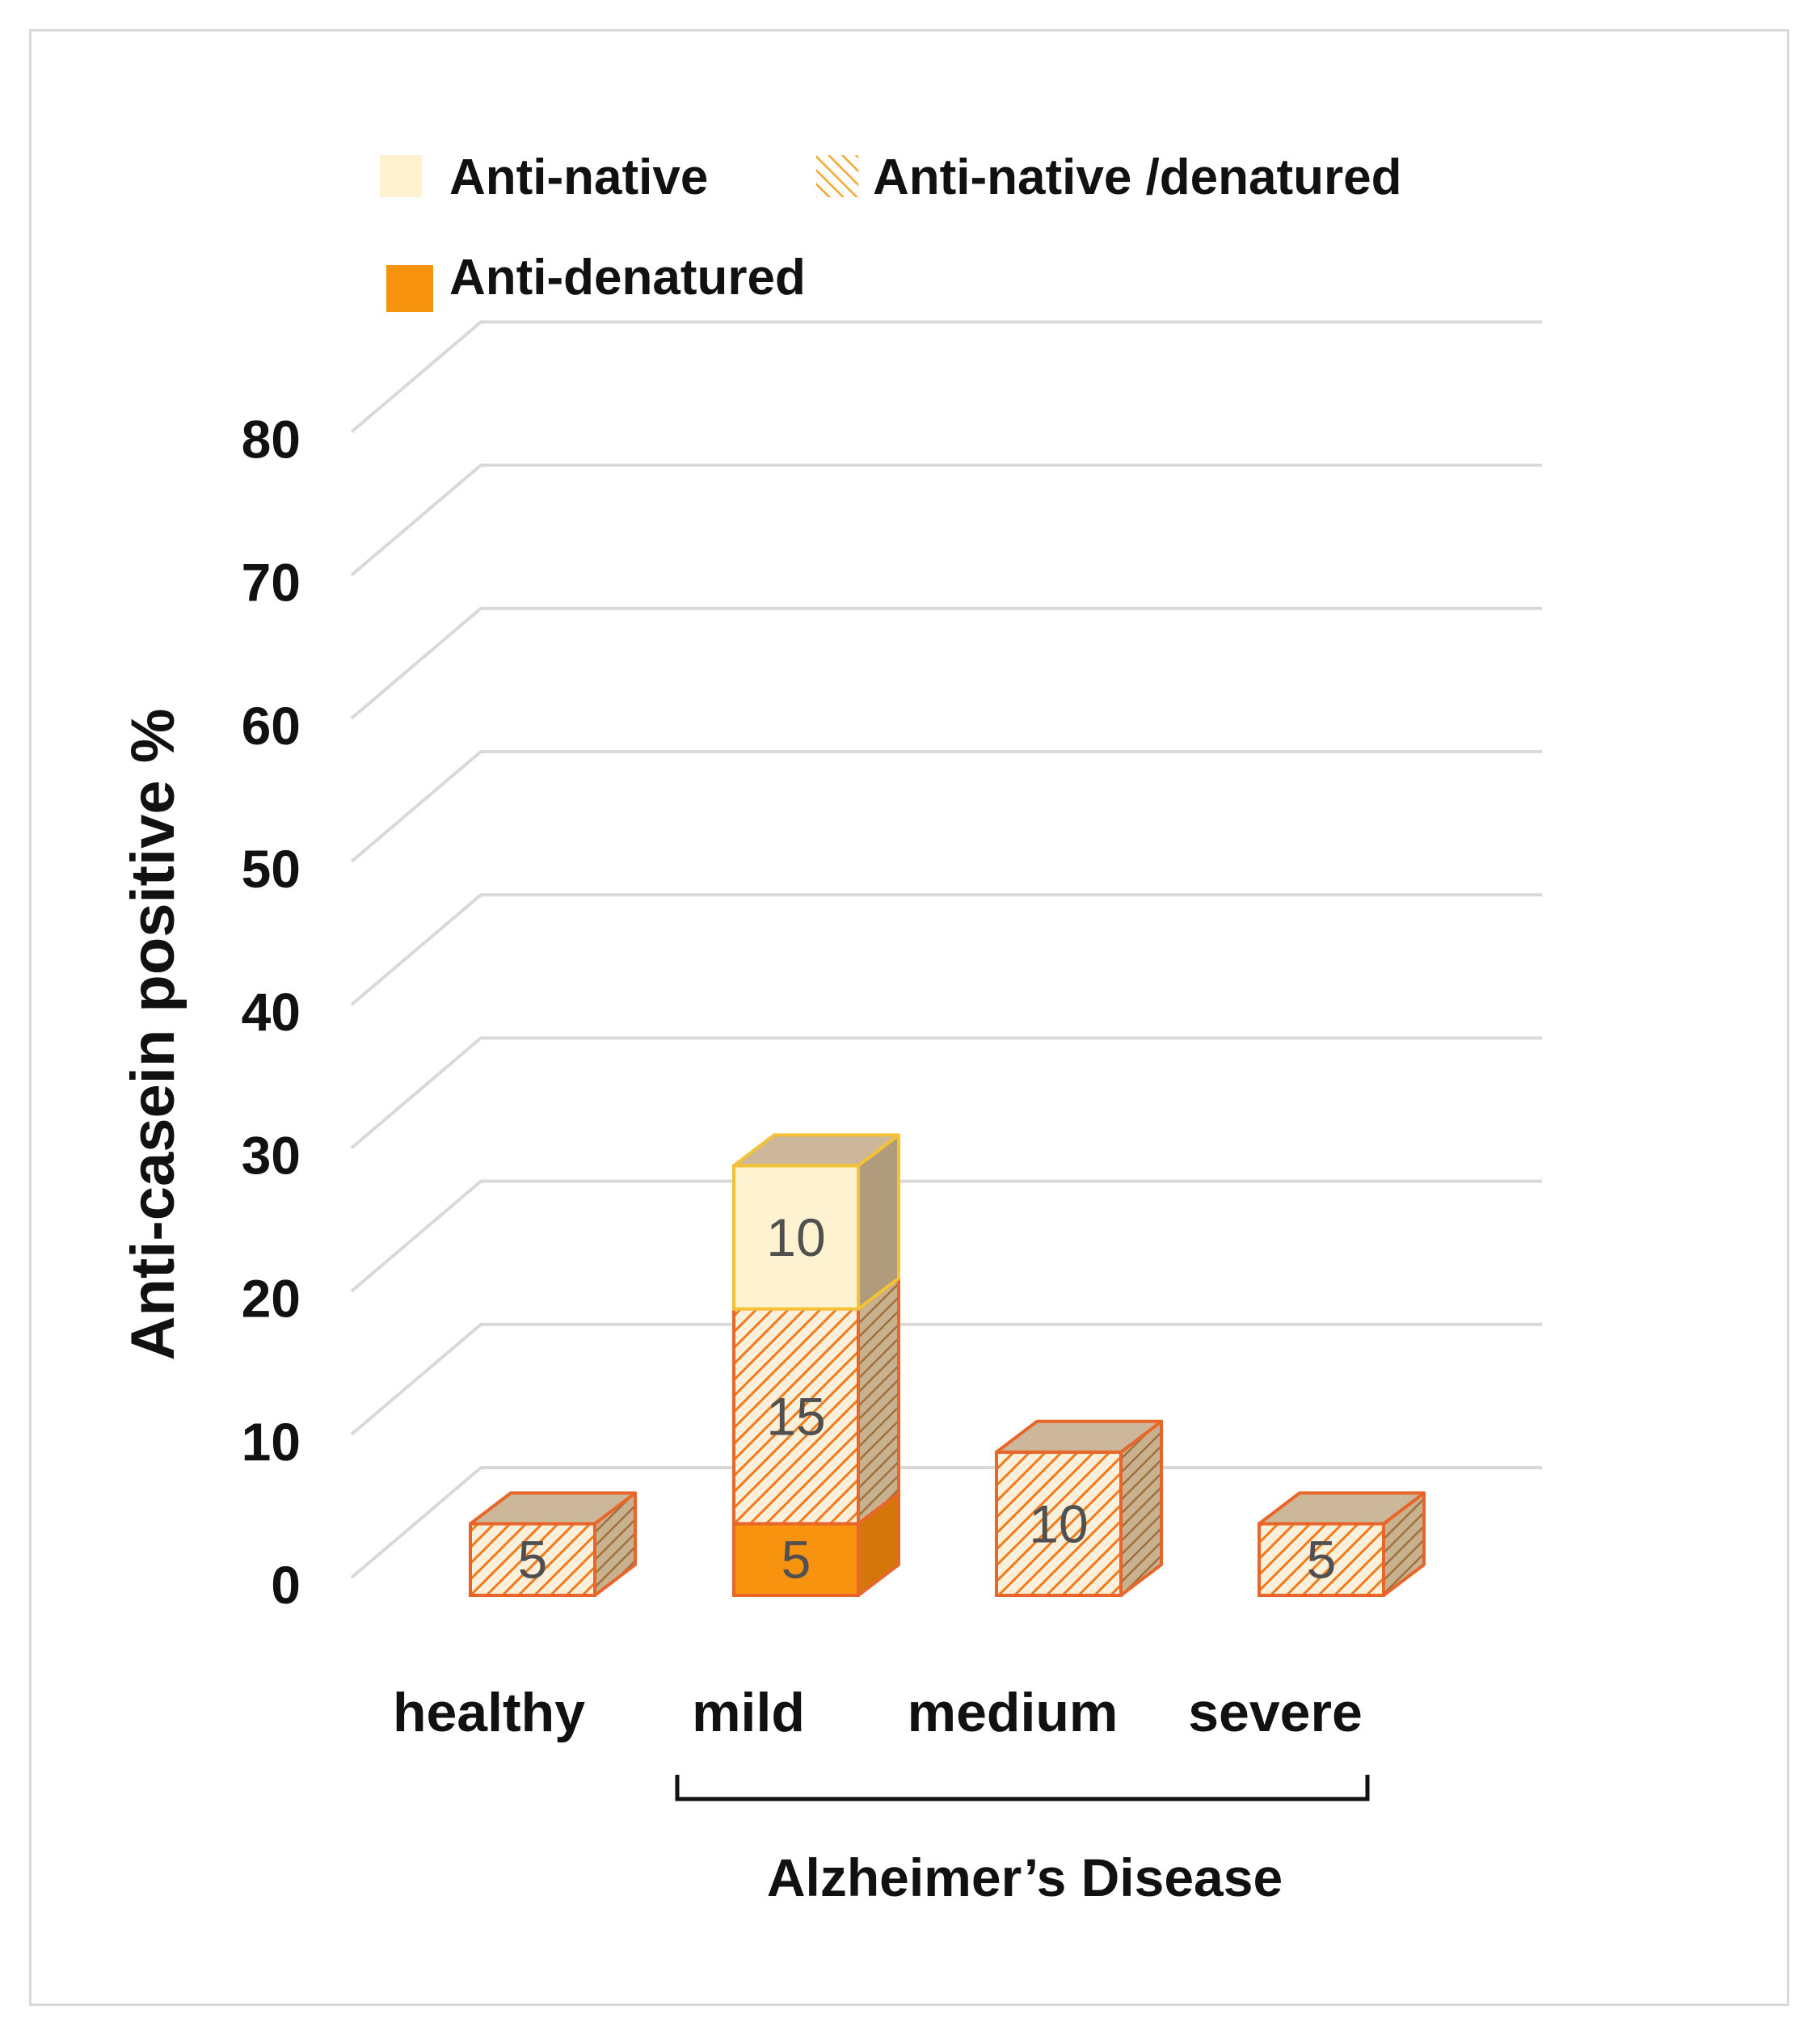 The width and height of the screenshot is (1820, 2035). Describe the element at coordinates (1275, 1712) in the screenshot. I see `category-label-severe: severe` at that location.